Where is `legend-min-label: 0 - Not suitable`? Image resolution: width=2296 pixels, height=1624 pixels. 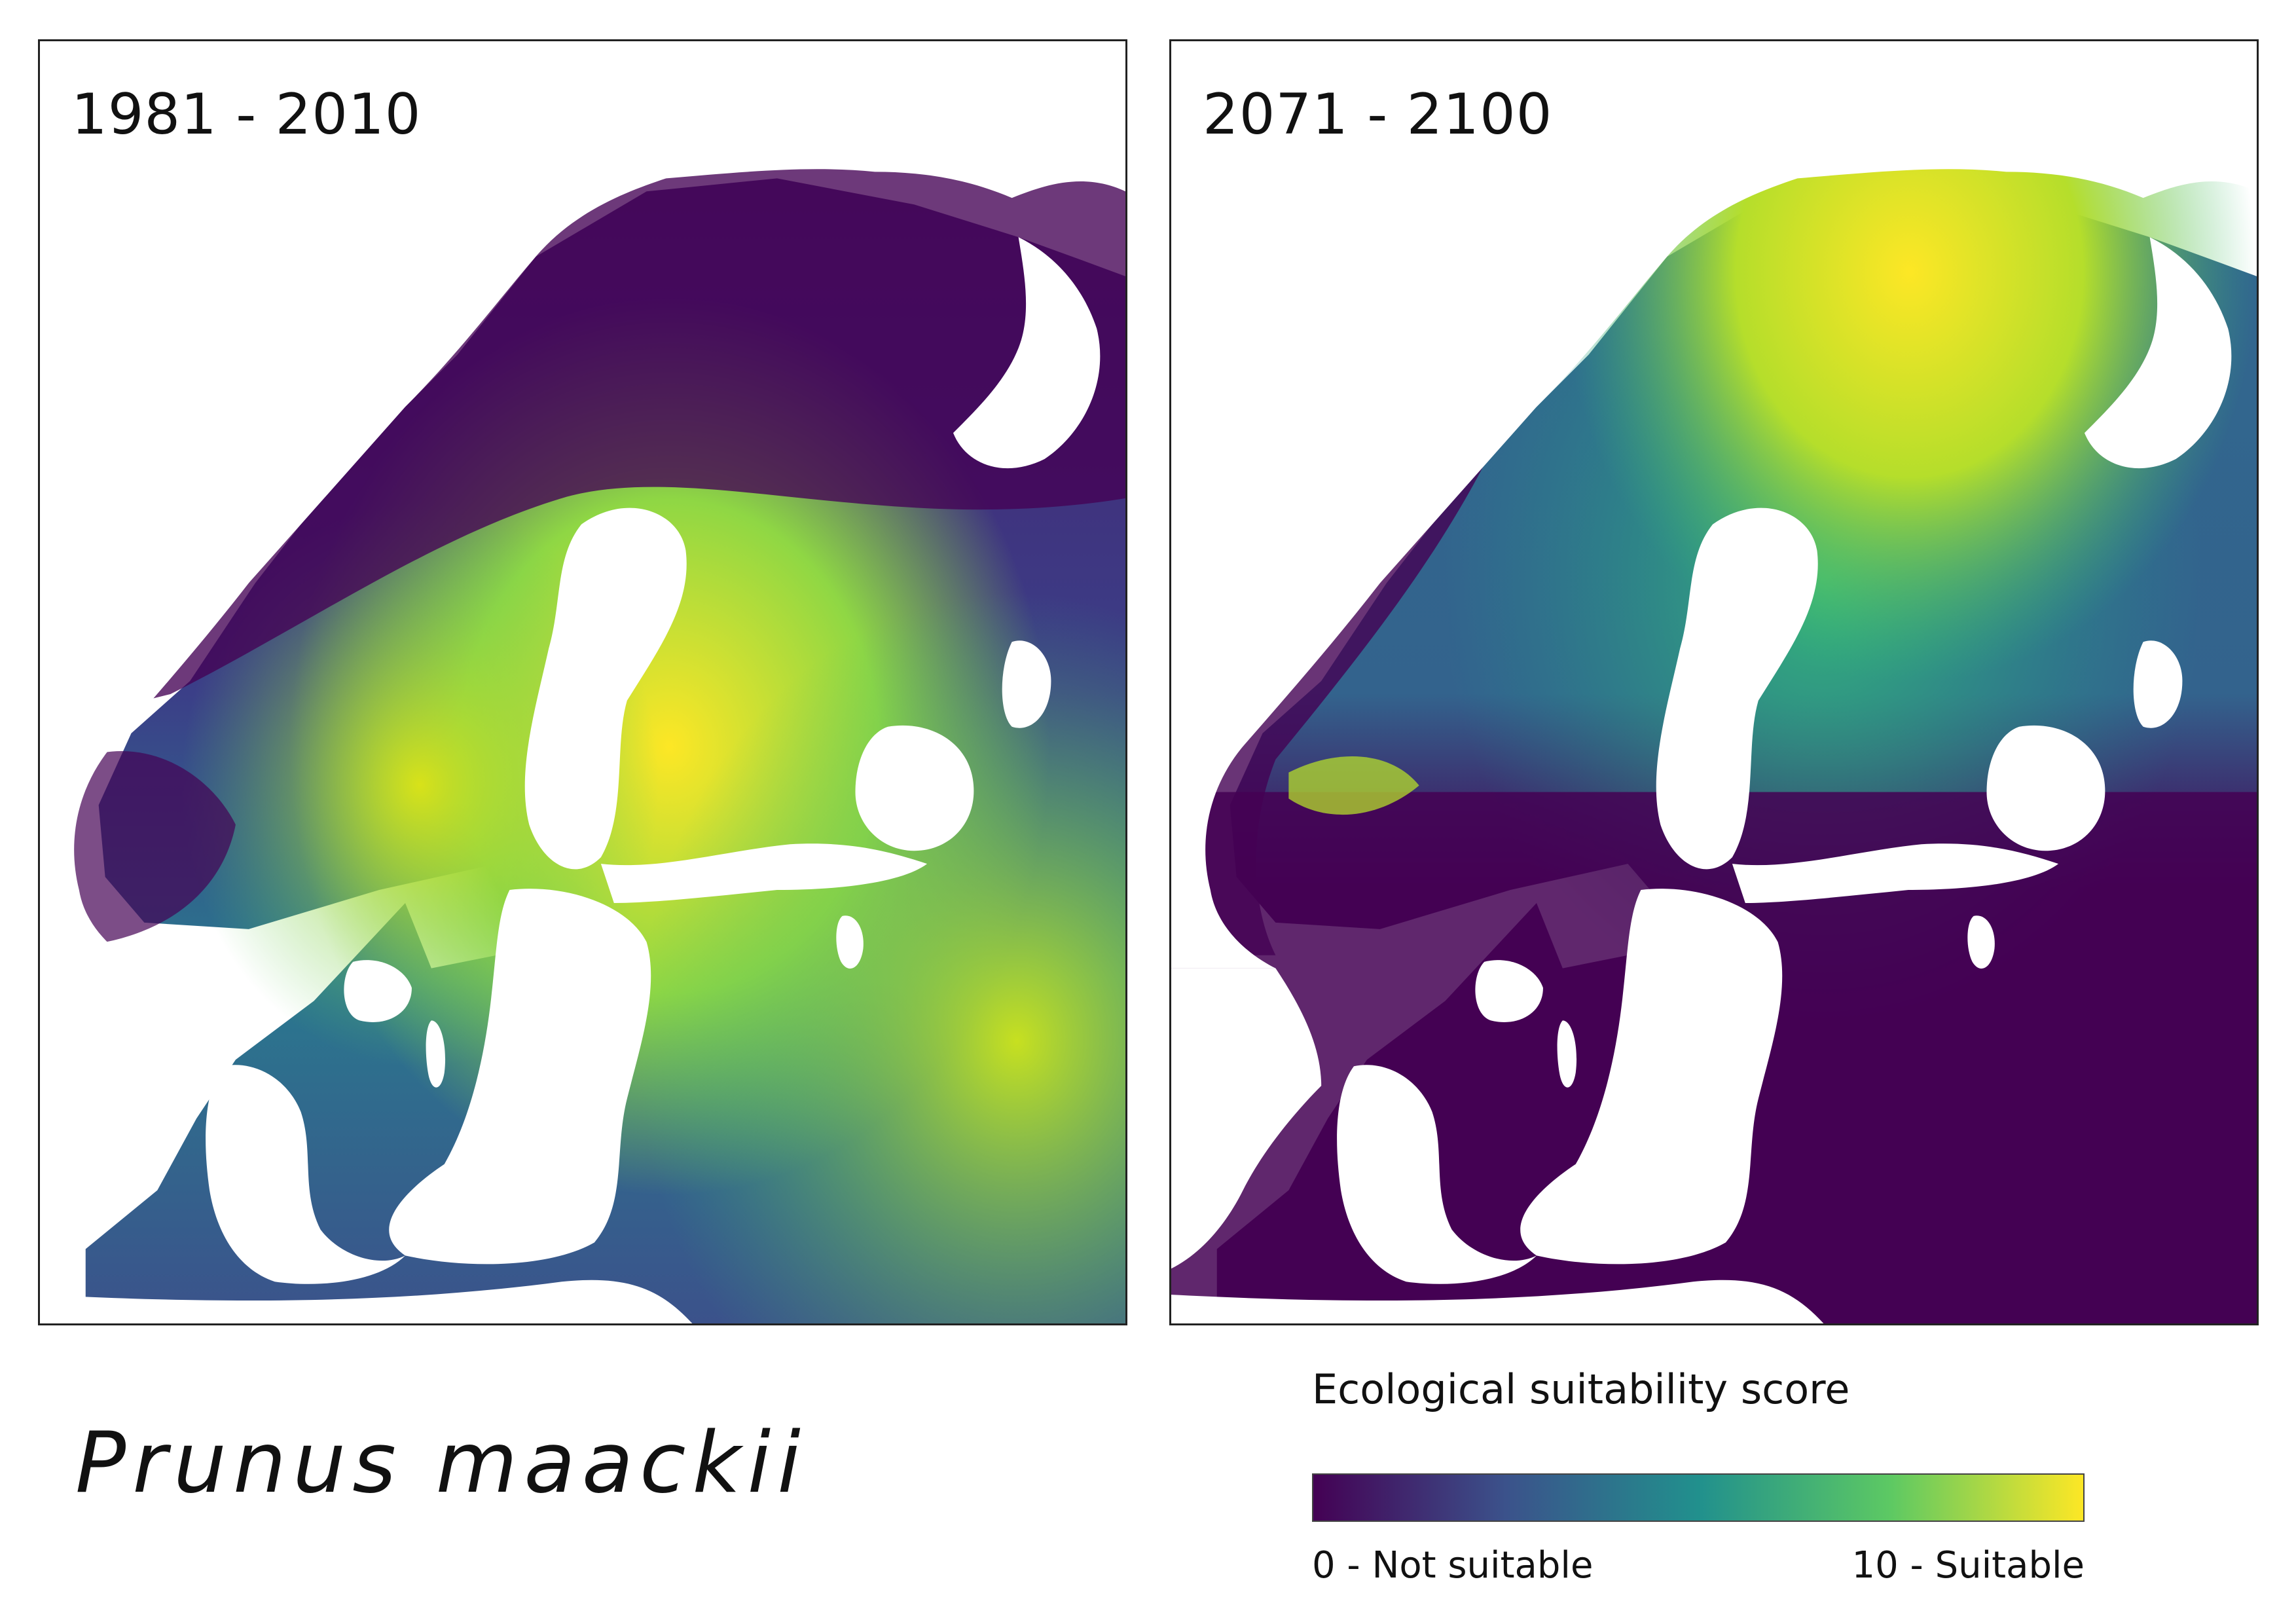
legend-min-label: 0 - Not suitable is located at coordinates (1453, 1565).